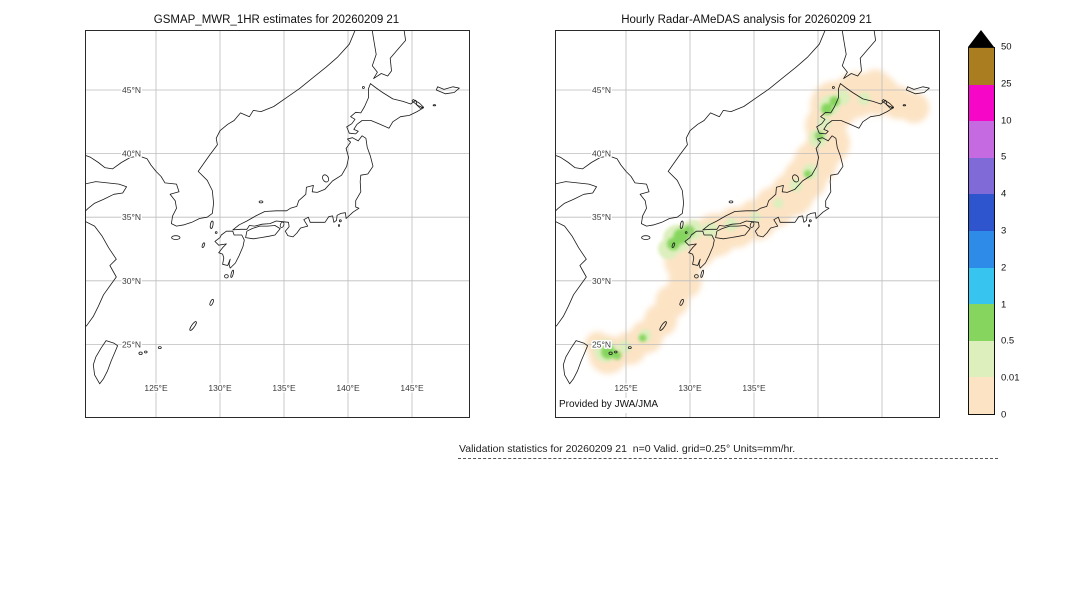 The width and height of the screenshot is (1080, 612). Describe the element at coordinates (1008, 341) in the screenshot. I see `colorbar-label: 0.5` at that location.